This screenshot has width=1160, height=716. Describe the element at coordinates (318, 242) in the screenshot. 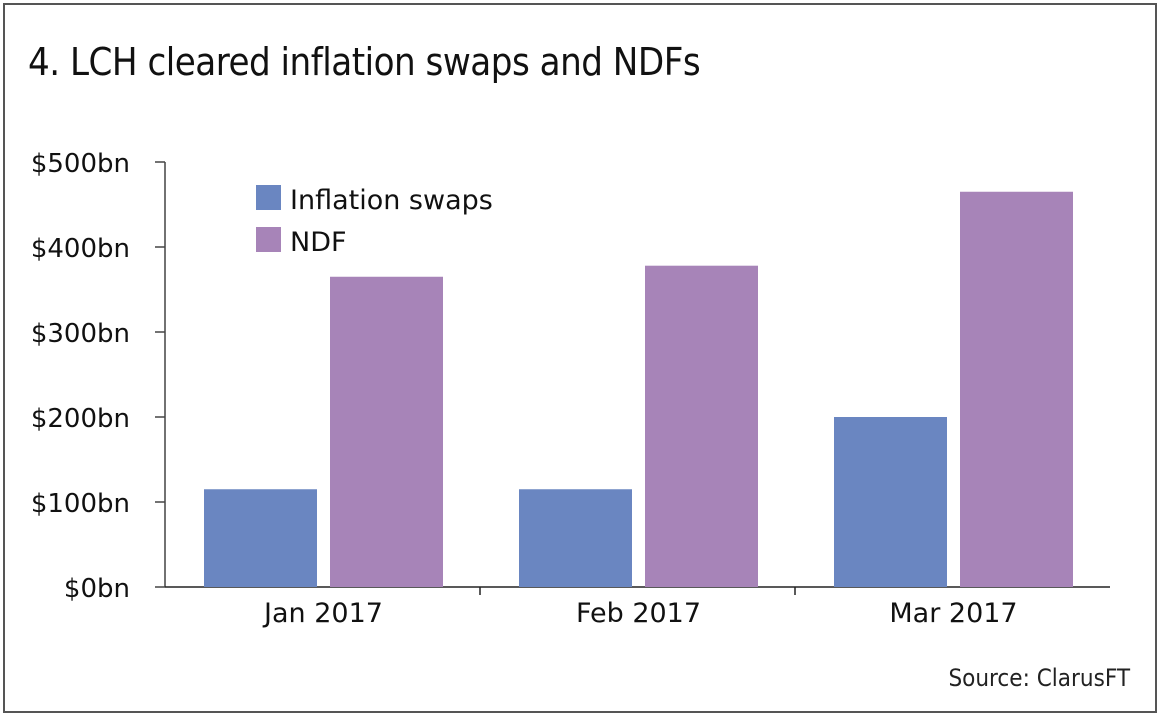

I see `legend-label: NDF` at that location.